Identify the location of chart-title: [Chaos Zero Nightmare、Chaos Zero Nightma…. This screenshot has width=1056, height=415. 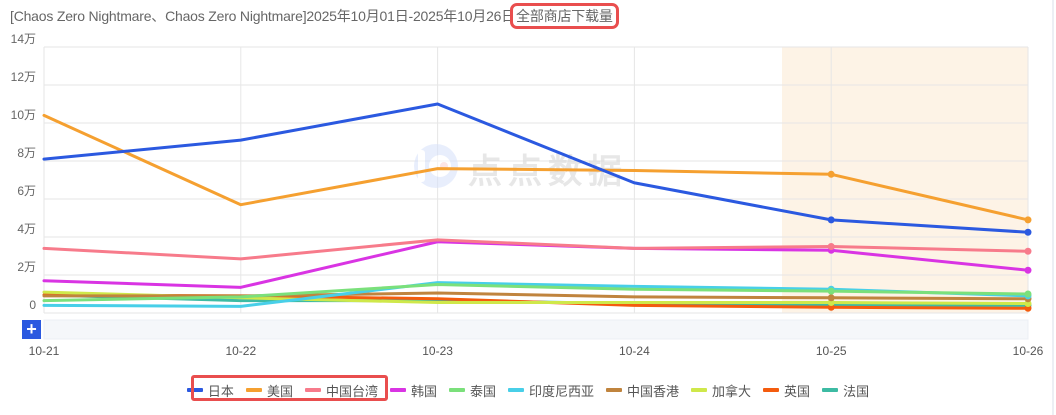
(314, 16).